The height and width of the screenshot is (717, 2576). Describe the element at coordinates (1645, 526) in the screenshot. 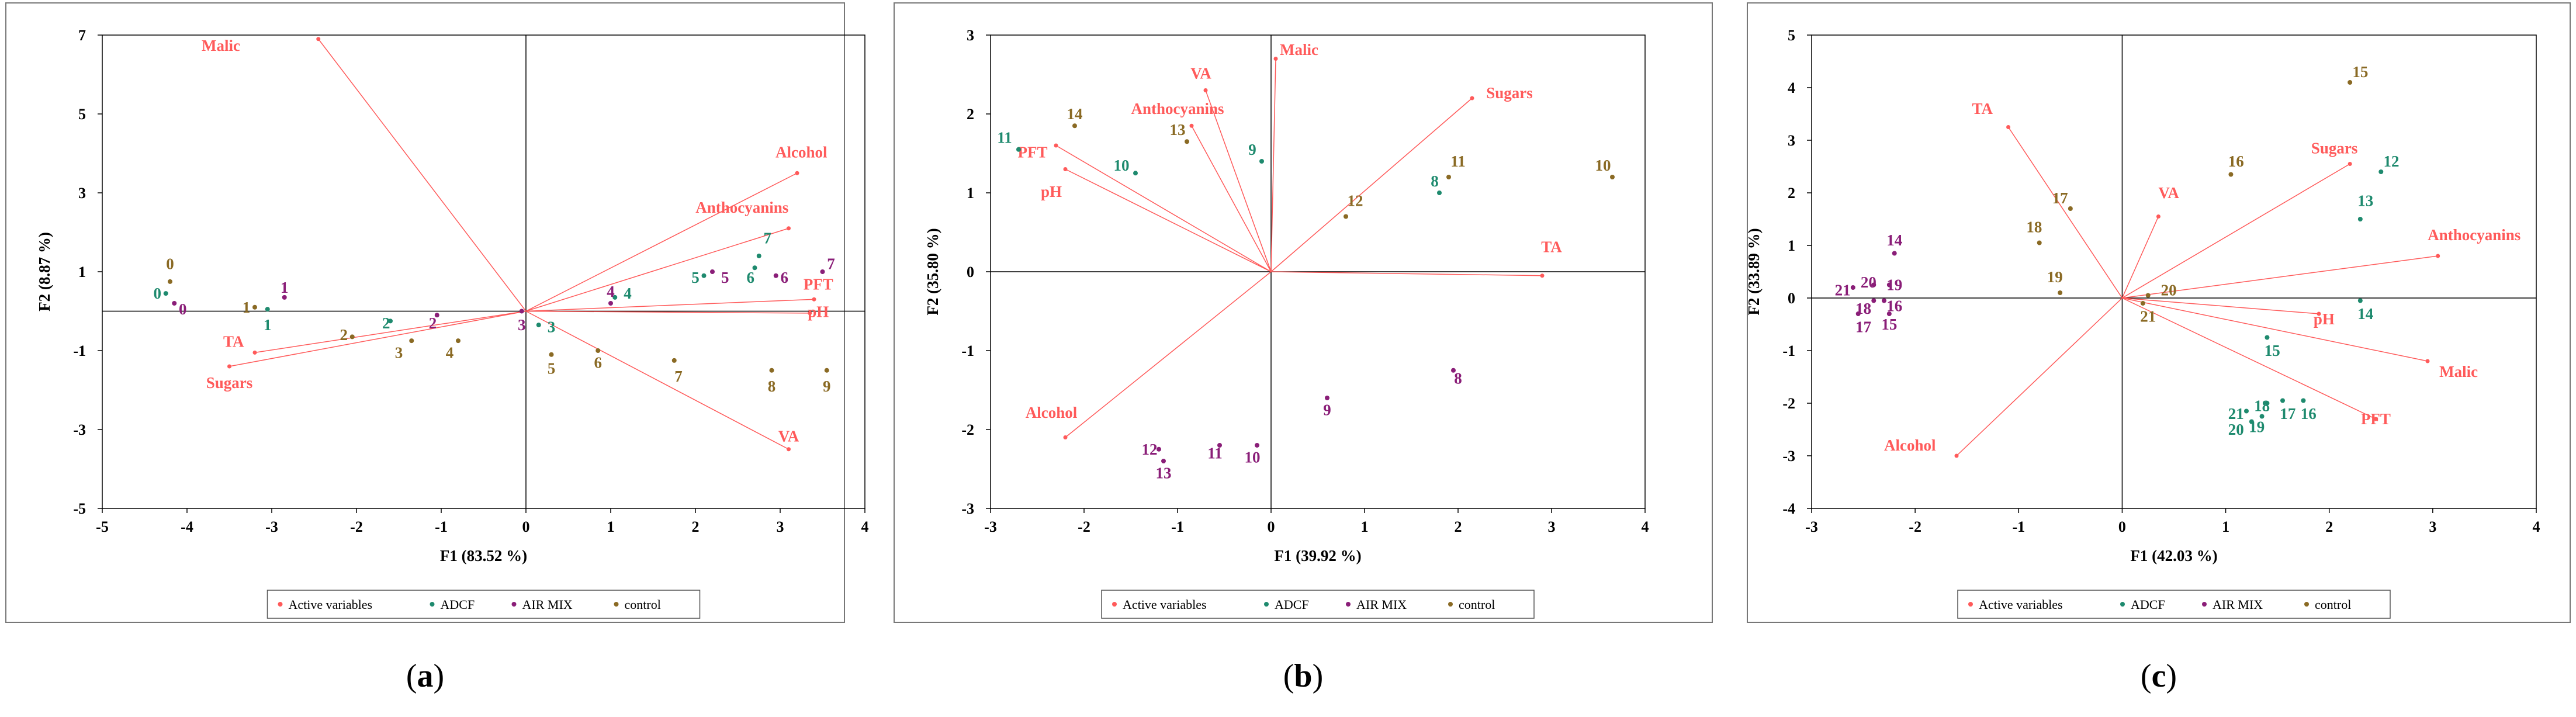

I see `x-tick-label: 4` at that location.